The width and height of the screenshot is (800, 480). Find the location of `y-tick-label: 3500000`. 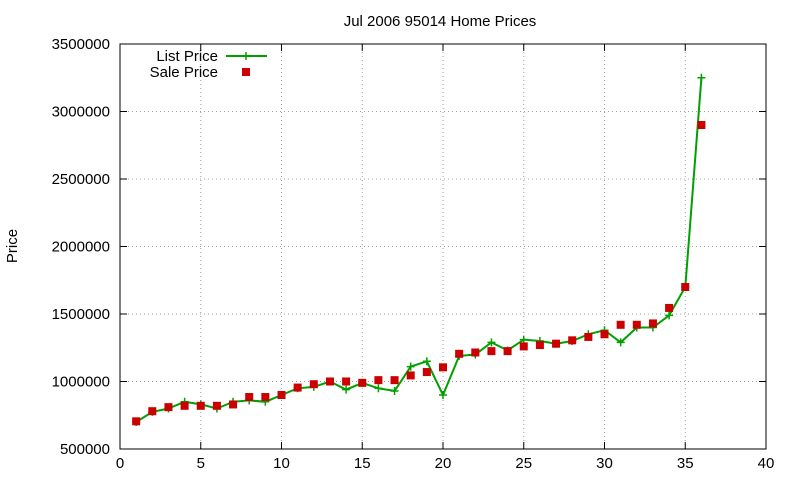

y-tick-label: 3500000 is located at coordinates (81, 44).